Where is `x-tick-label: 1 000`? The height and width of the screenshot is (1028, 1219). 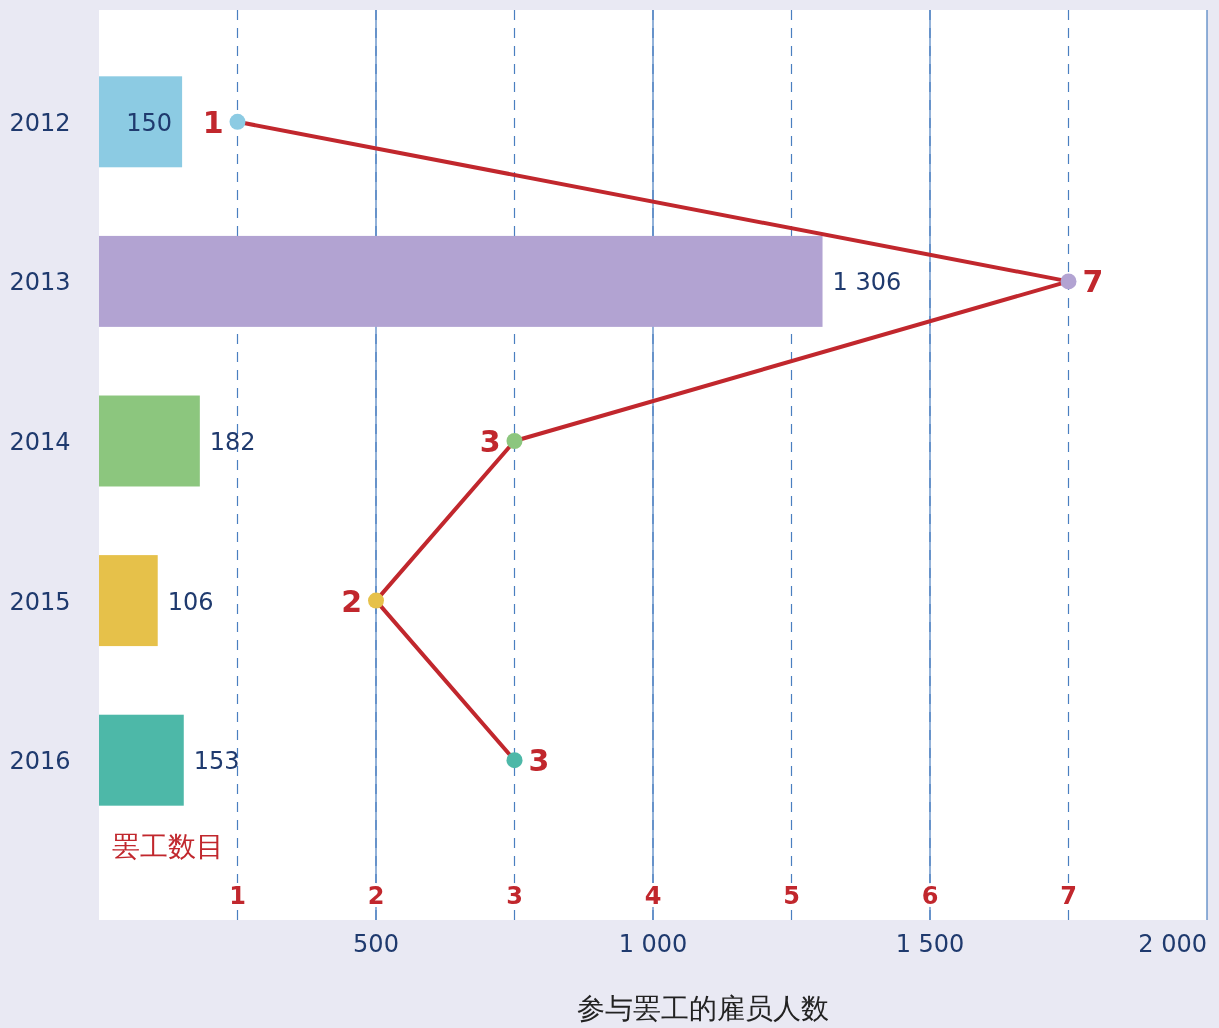
x-tick-label: 1 000 is located at coordinates (653, 944).